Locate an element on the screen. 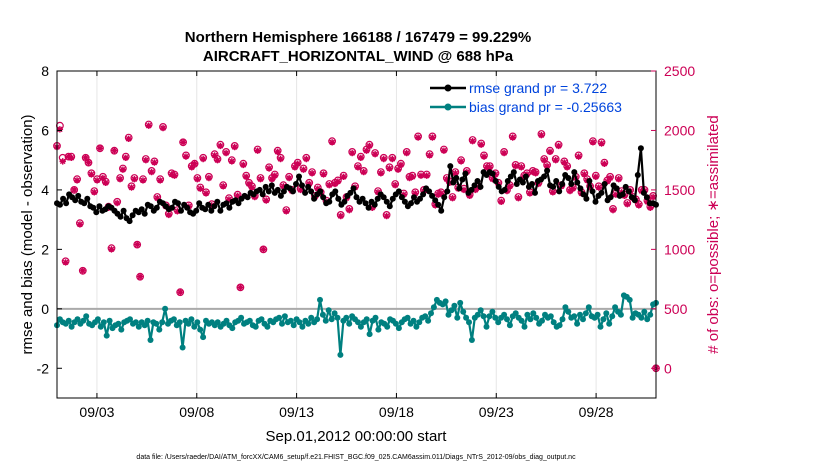  bias-series is located at coordinates (356, 325).